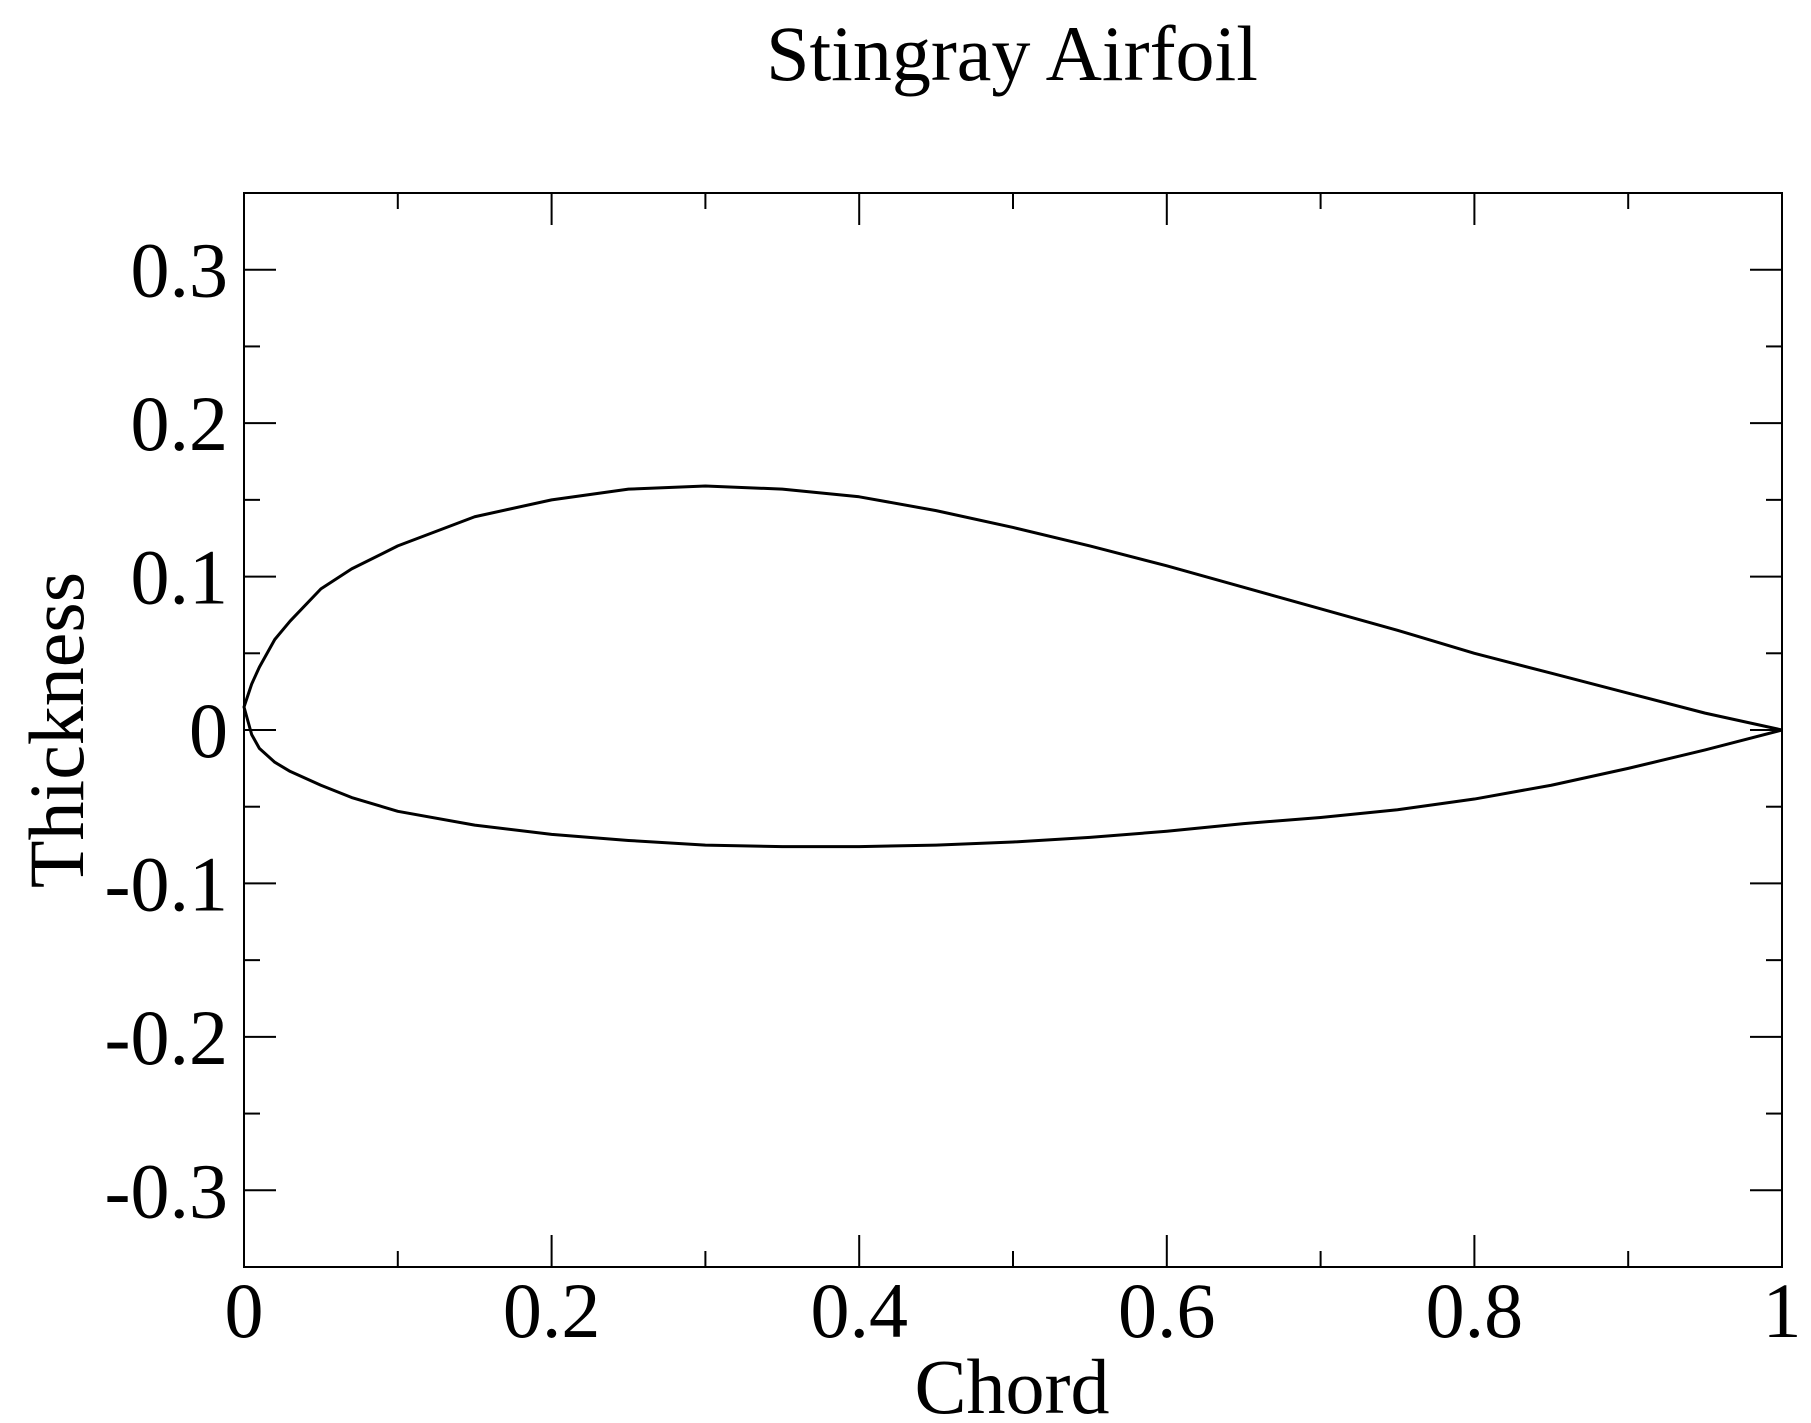 Image resolution: width=1811 pixels, height=1423 pixels. I want to click on chart-title: Stingray Airfoil, so click(1012, 53).